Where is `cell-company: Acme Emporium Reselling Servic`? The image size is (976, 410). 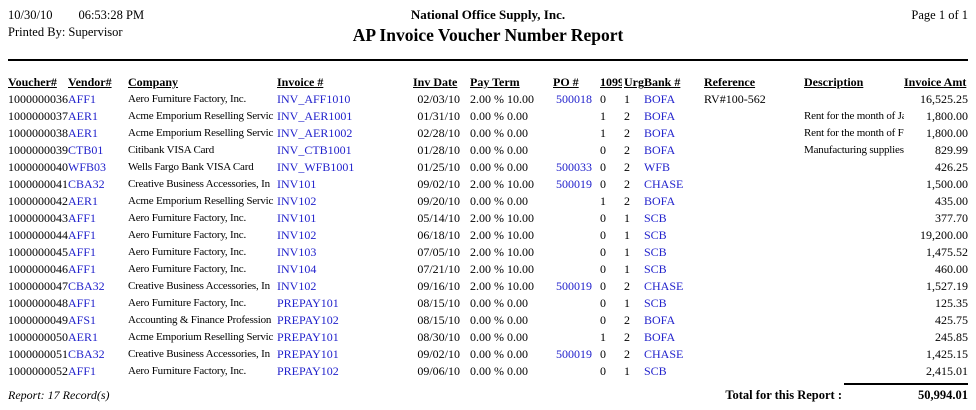
cell-company: Acme Emporium Reselling Servic is located at coordinates (201, 201).